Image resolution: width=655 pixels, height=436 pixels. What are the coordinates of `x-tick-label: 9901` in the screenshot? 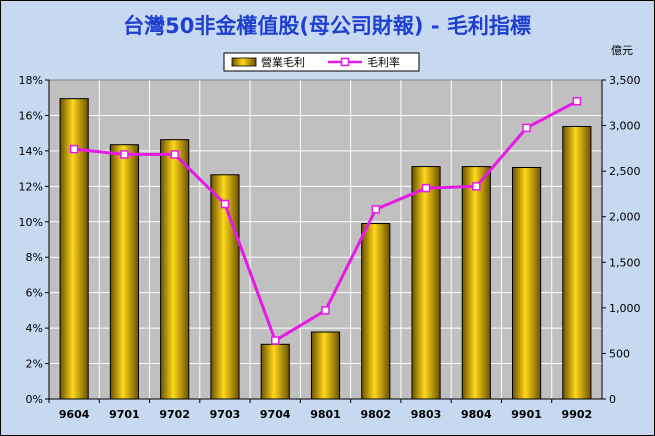 It's located at (526, 414).